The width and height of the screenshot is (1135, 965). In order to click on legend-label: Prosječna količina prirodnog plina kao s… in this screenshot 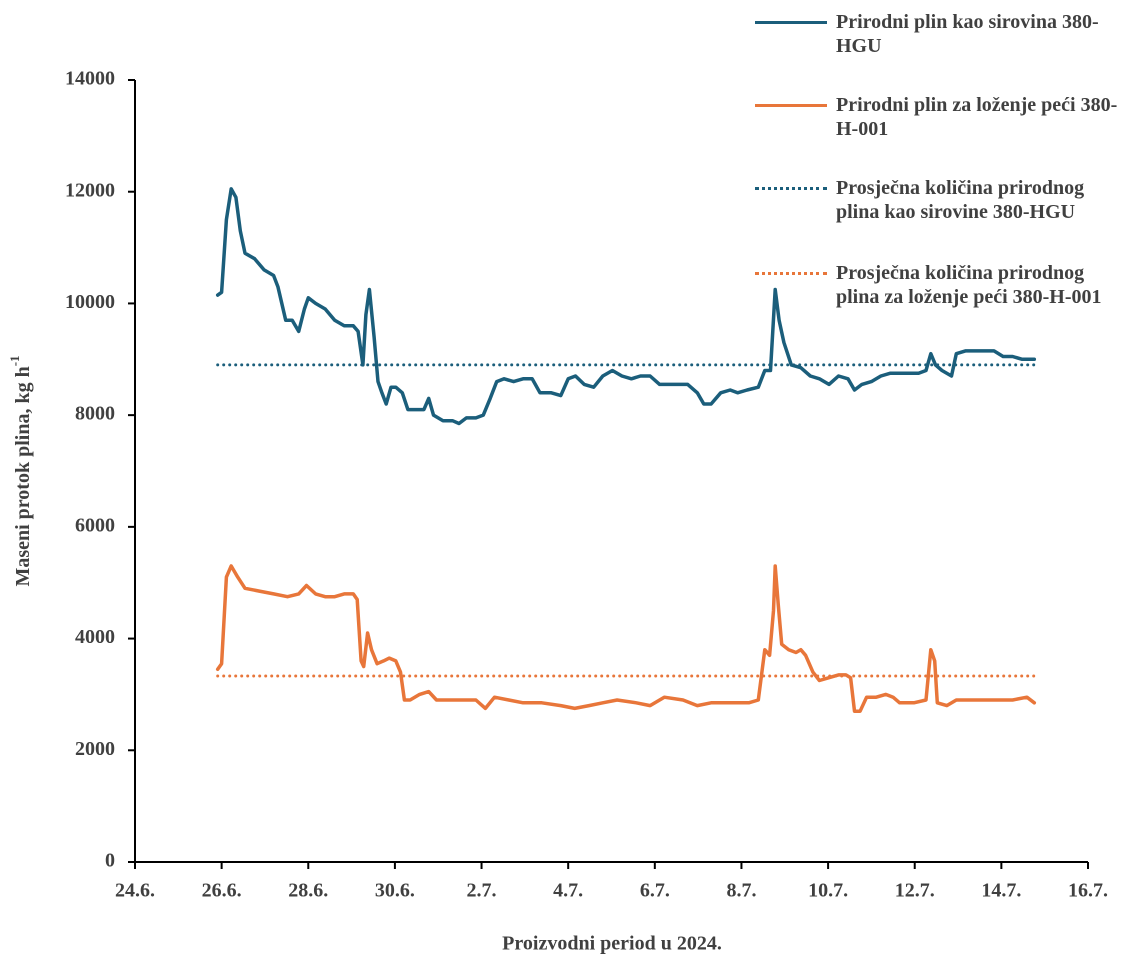, I will do `click(960, 200)`.